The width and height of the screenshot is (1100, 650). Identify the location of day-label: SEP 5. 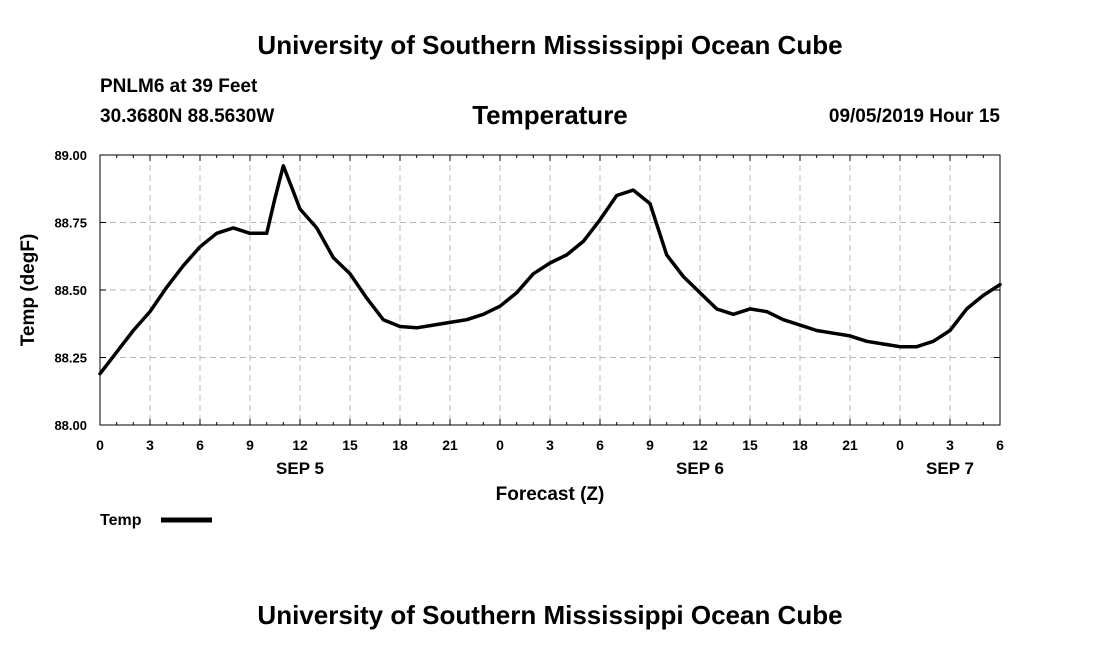
(300, 468).